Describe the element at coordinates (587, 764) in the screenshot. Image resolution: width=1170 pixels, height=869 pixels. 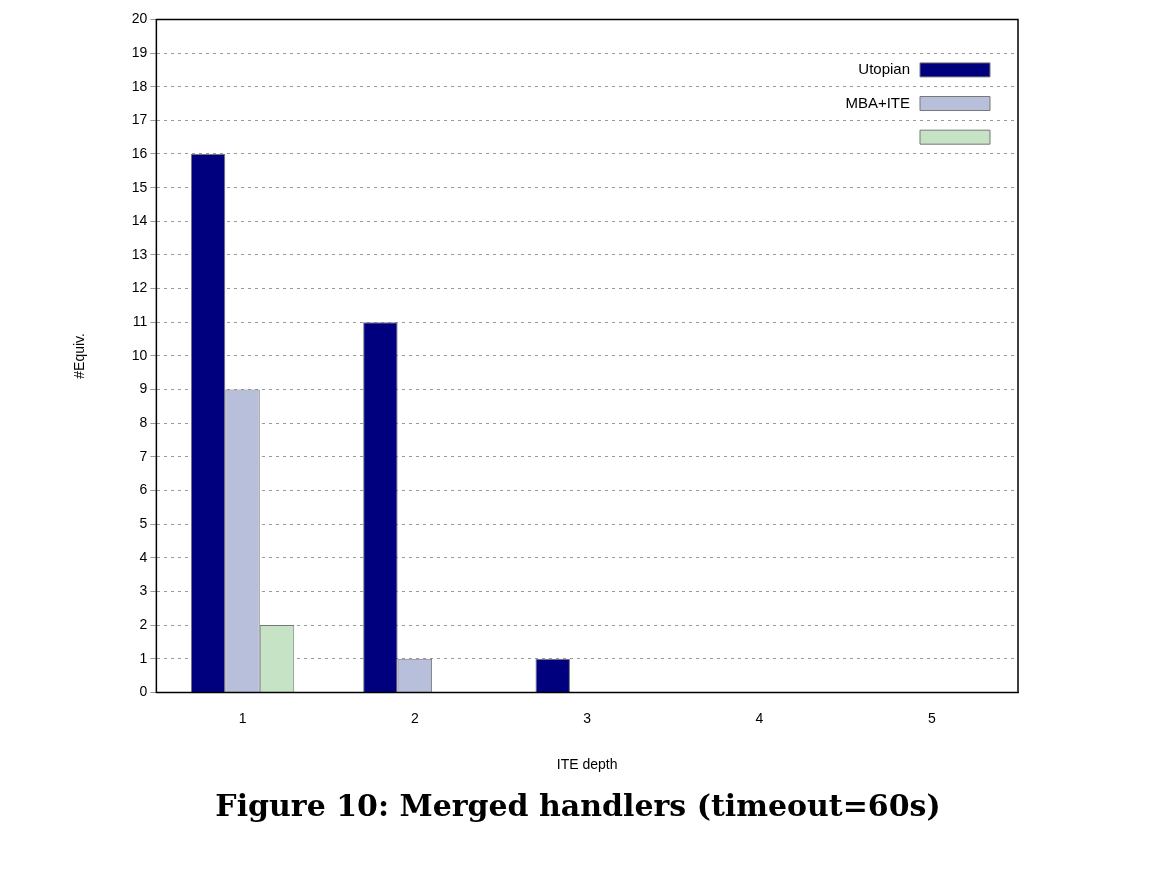
I see `x-axis-title: ITE depth` at that location.